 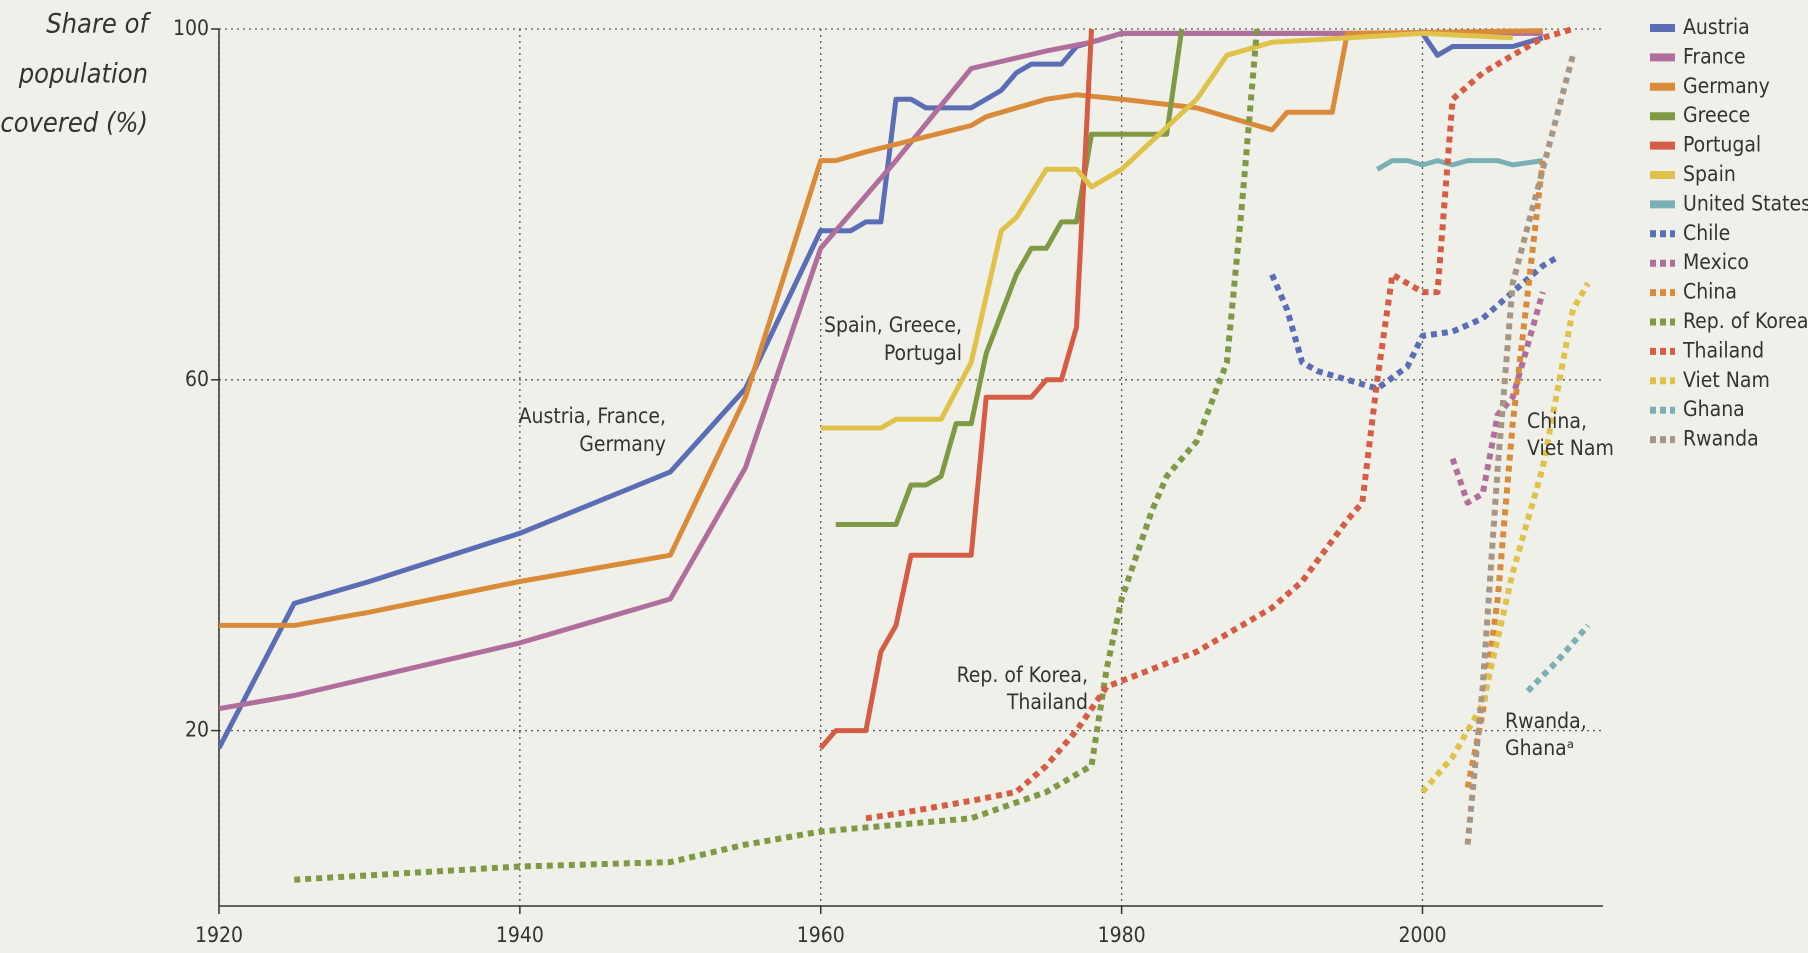 I want to click on legend-label: Chile, so click(x=1706, y=233).